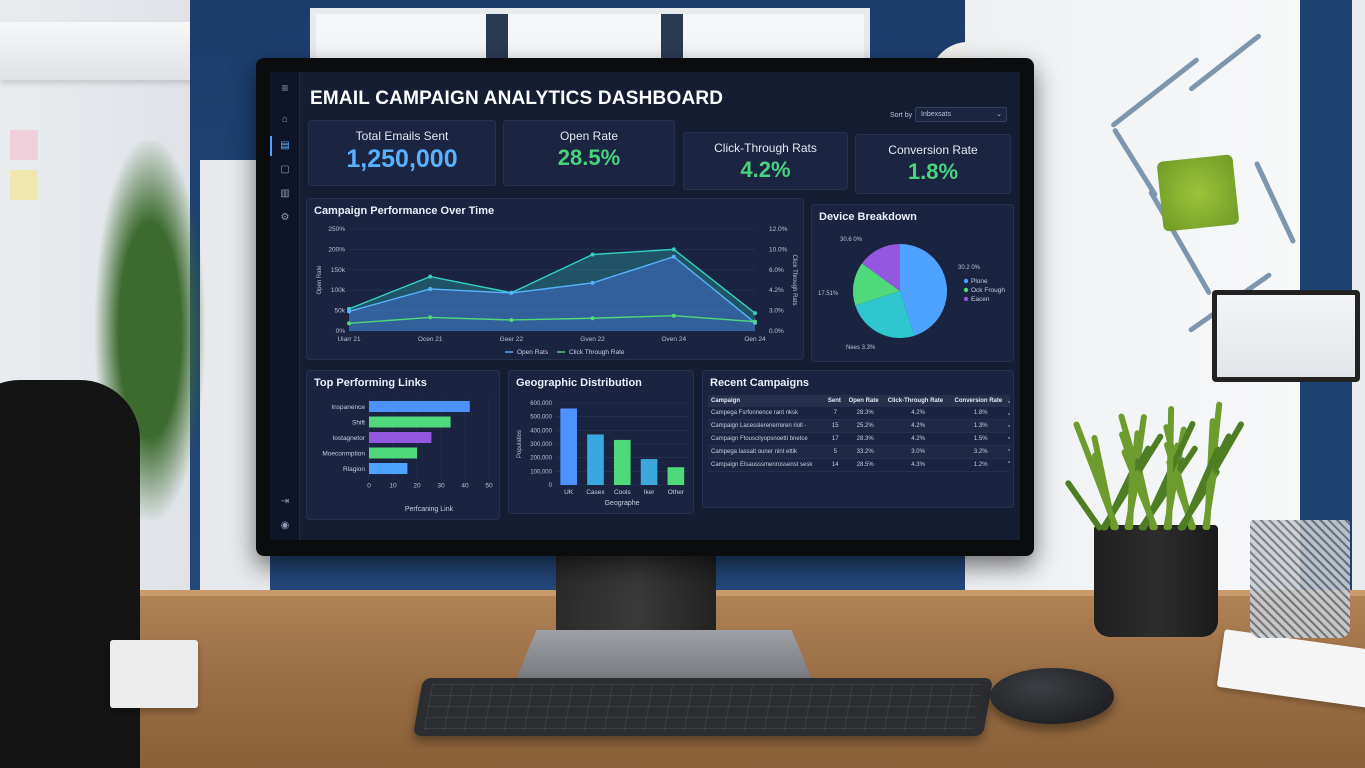  Describe the element at coordinates (980, 401) in the screenshot. I see `column-header: Conversion Rate` at that location.